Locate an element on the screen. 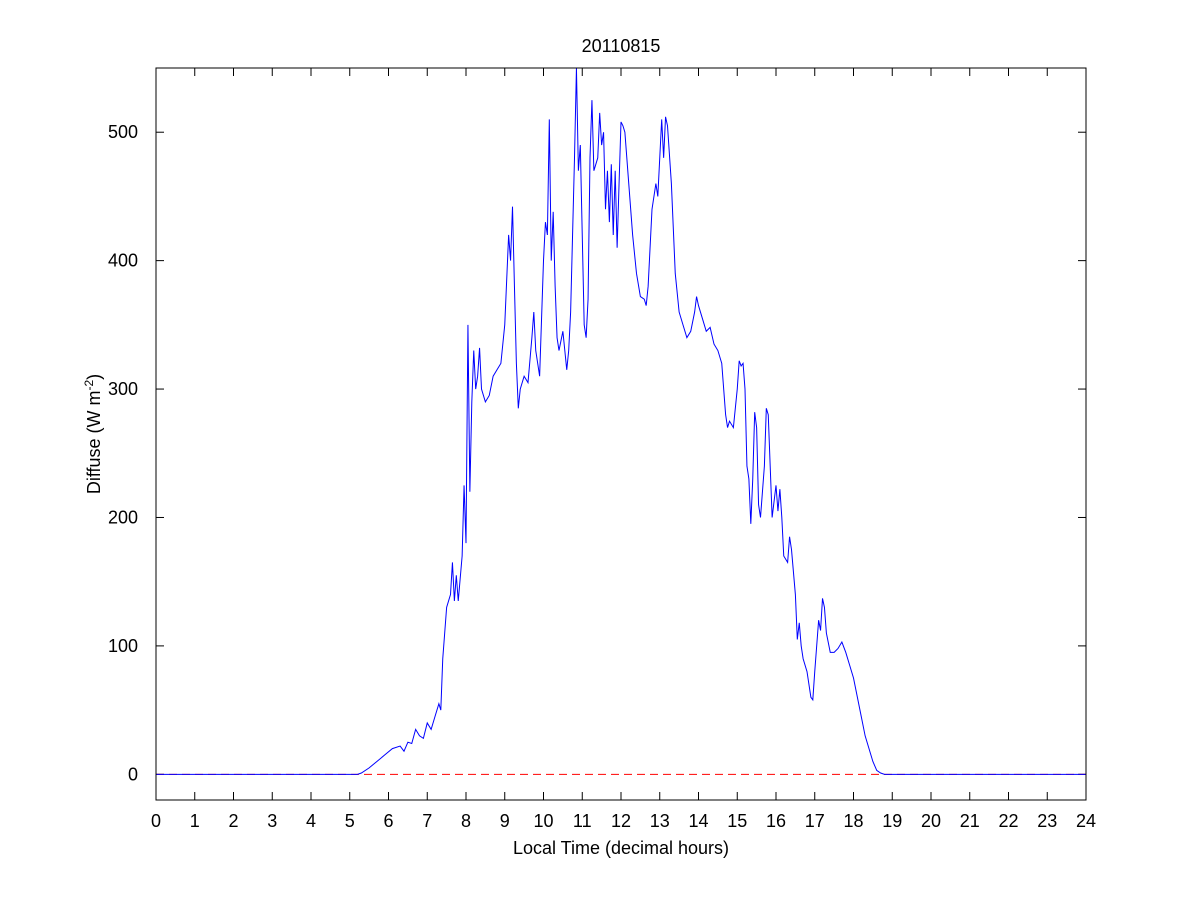  x-tick-label: 11 is located at coordinates (582, 821).